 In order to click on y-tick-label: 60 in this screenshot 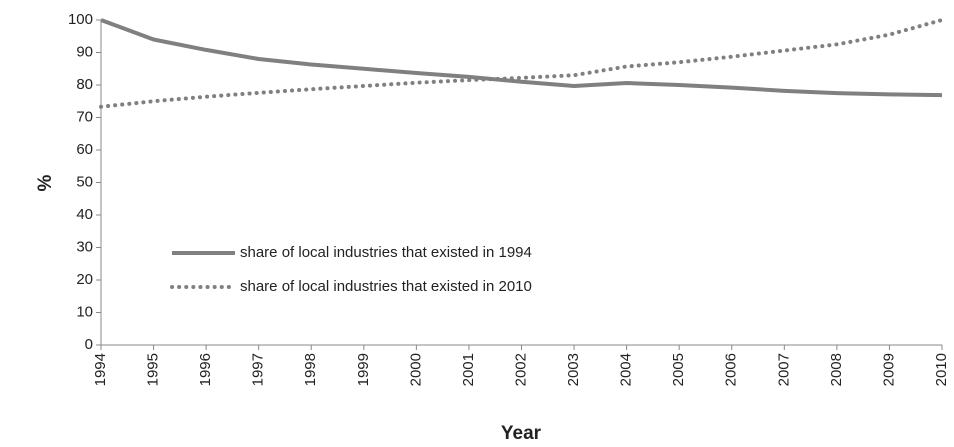, I will do `click(84, 149)`.